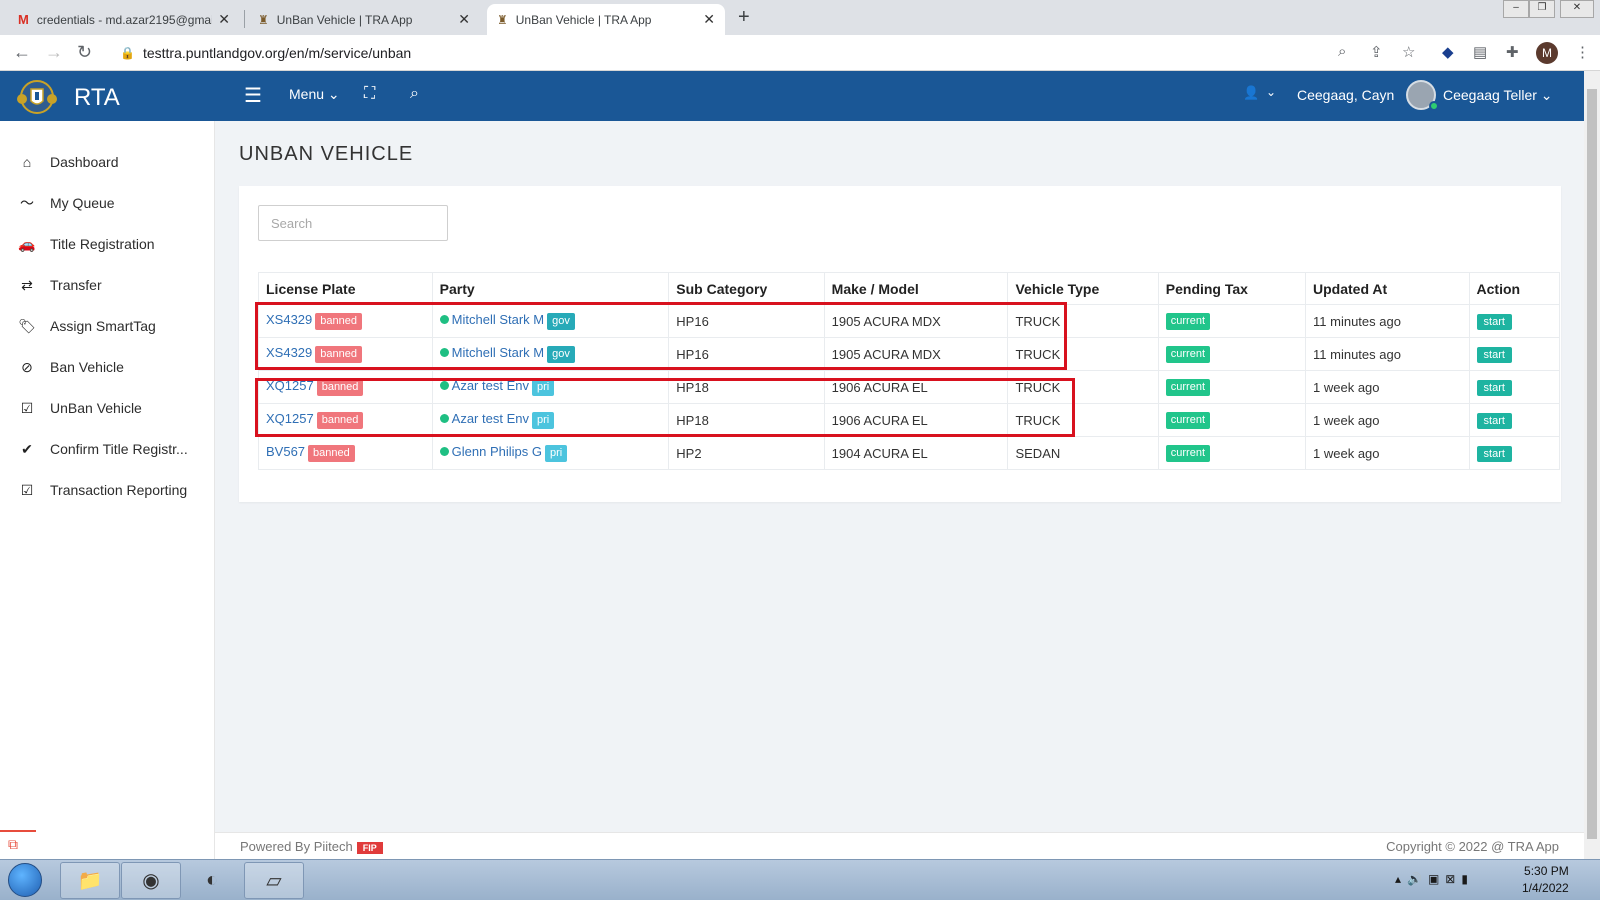 Image resolution: width=1600 pixels, height=900 pixels. Describe the element at coordinates (550, 288) in the screenshot. I see `column-header: Party` at that location.